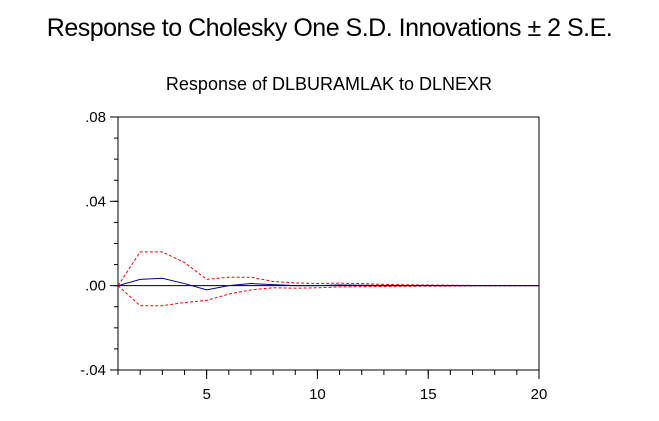 The width and height of the screenshot is (659, 421). I want to click on response-line, so click(328, 284).